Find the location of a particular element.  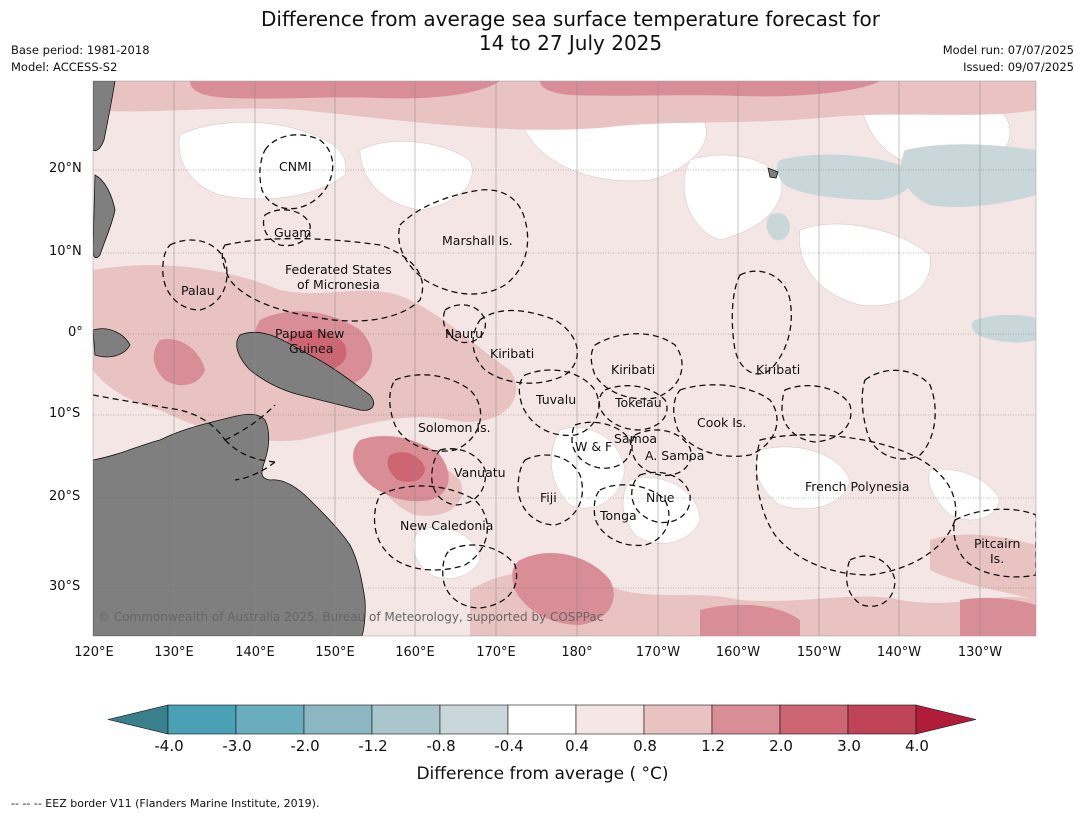

cb-tick-0: -4.0 is located at coordinates (169, 746).